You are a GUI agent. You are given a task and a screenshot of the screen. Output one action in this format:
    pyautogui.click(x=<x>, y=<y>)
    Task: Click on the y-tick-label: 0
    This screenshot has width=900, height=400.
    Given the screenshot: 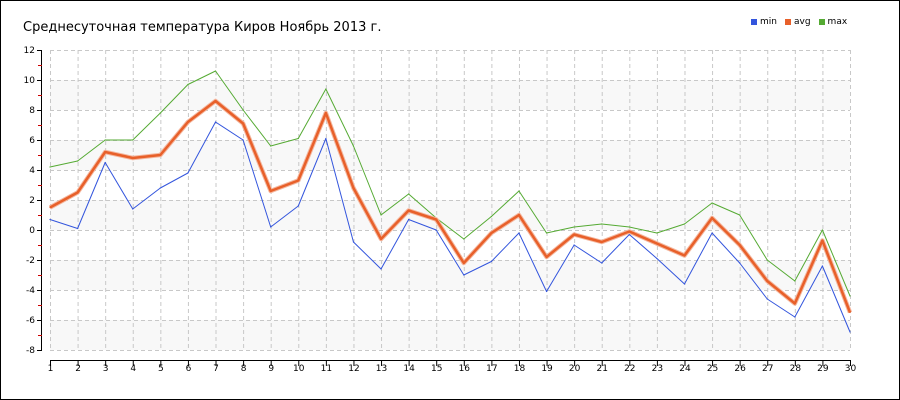 What is the action you would take?
    pyautogui.click(x=32, y=231)
    